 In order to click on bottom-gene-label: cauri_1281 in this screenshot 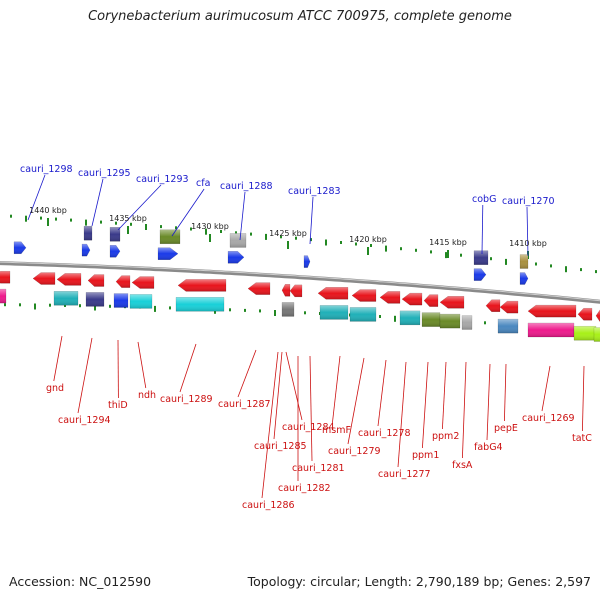, I will do `click(318, 468)`.